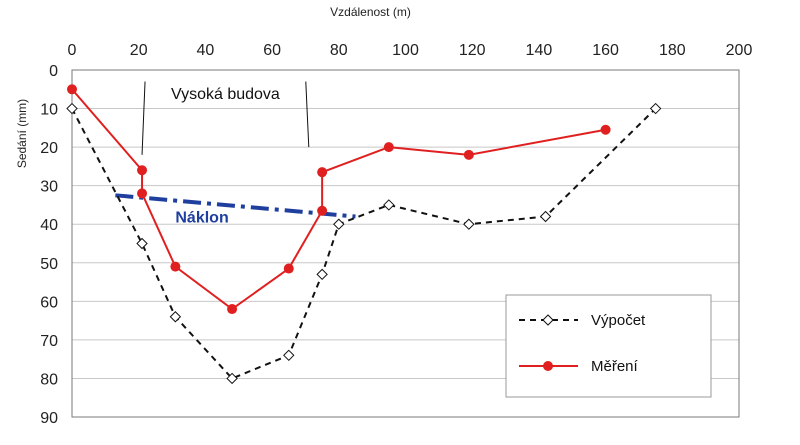  I want to click on legend-box, so click(608, 346).